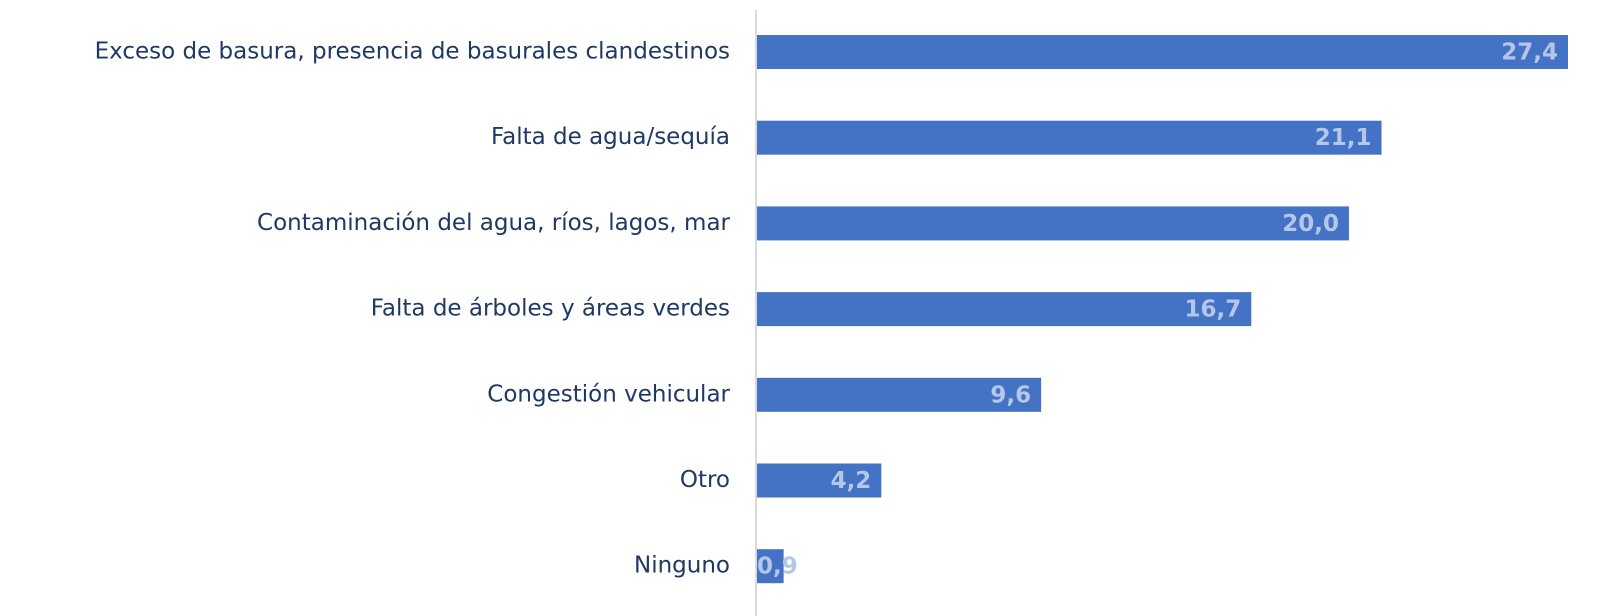 The height and width of the screenshot is (616, 1602). I want to click on value-label: 21,1, so click(1343, 138).